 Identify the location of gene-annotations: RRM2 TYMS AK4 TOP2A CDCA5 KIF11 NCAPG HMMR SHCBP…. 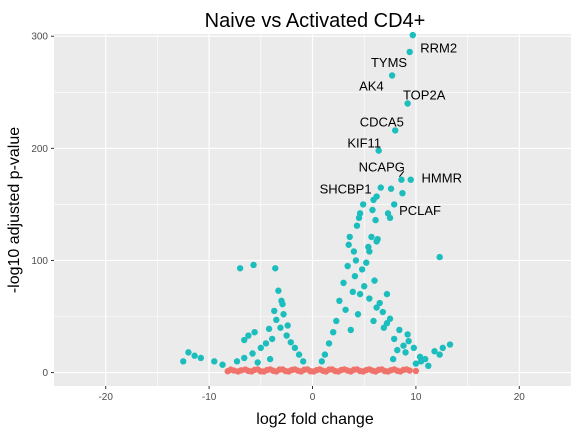
(391, 129).